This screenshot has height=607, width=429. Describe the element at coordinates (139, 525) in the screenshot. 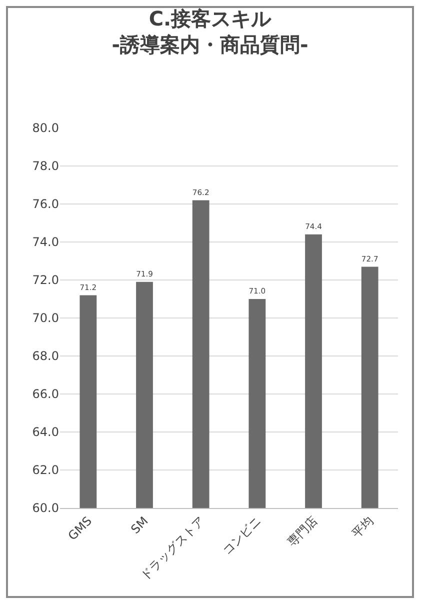

I see `x-tick-label: SM` at that location.